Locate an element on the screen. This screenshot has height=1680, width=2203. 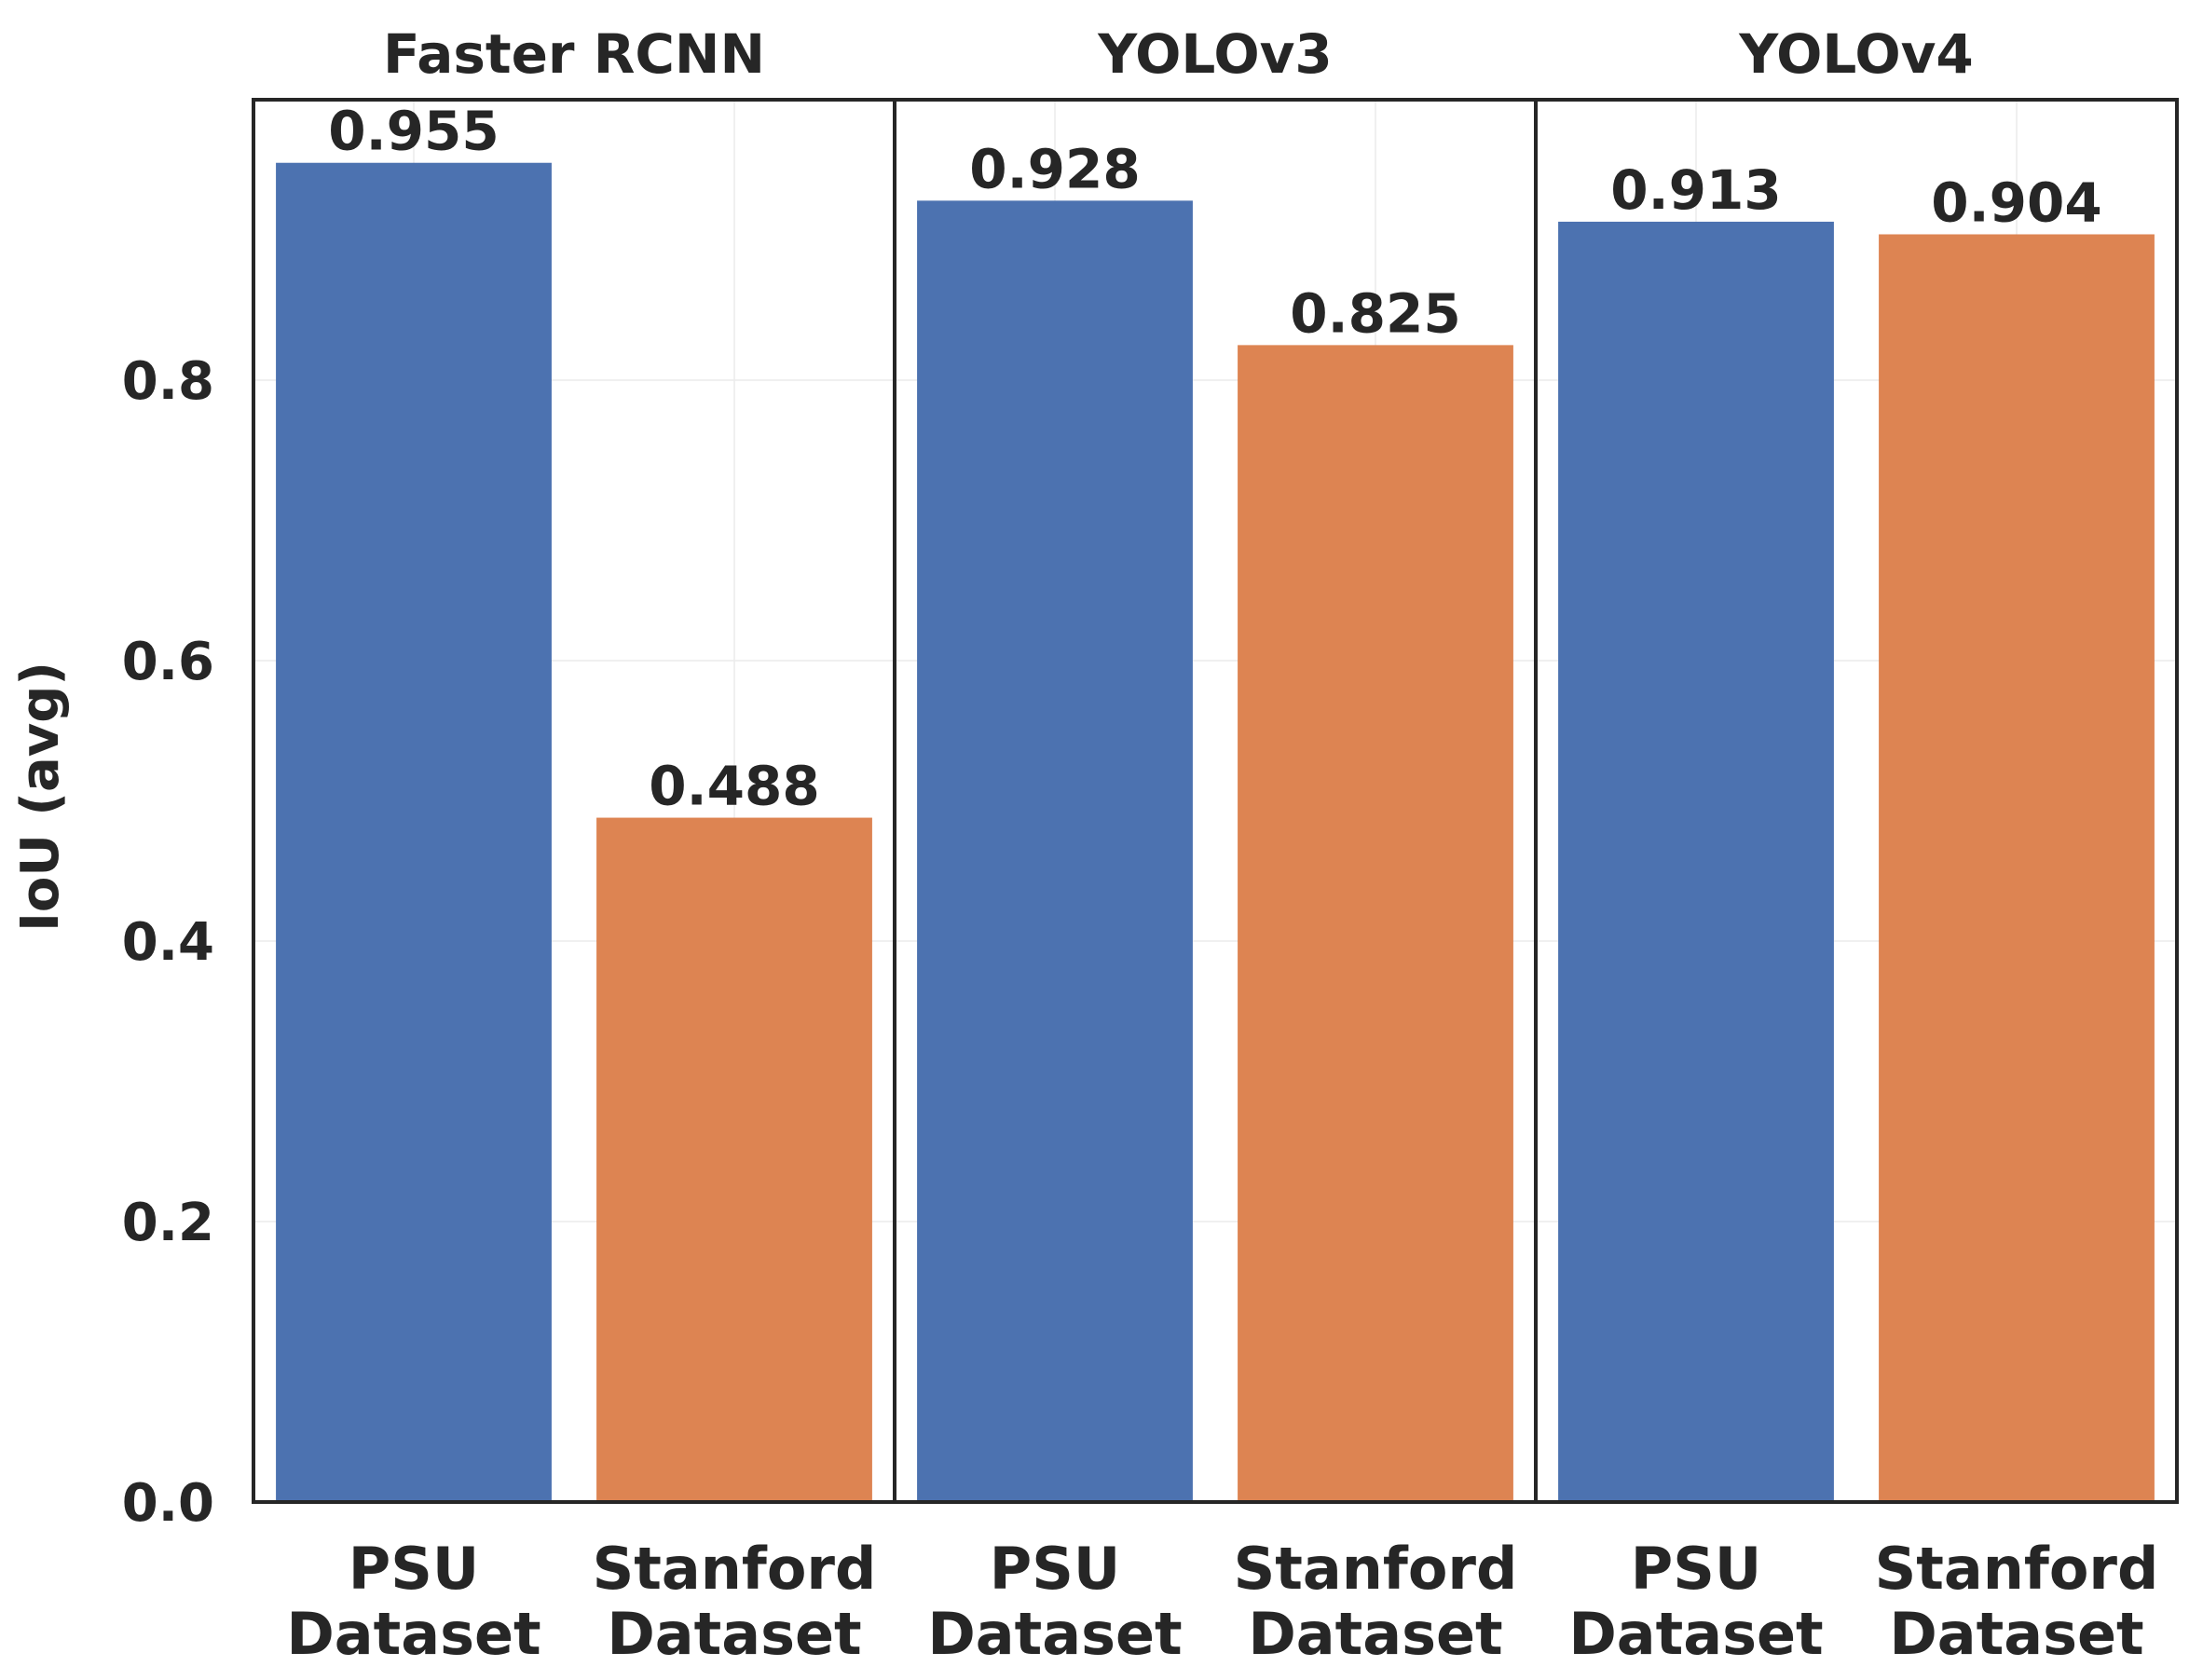
y-tick-label: 0.6 is located at coordinates (168, 662).